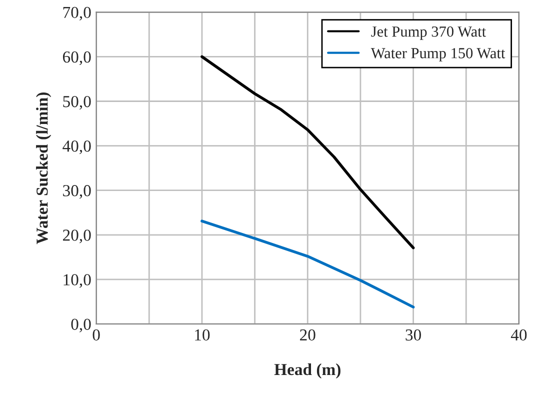 The height and width of the screenshot is (405, 535). What do you see at coordinates (518, 335) in the screenshot?
I see `x-tick-label: 40` at bounding box center [518, 335].